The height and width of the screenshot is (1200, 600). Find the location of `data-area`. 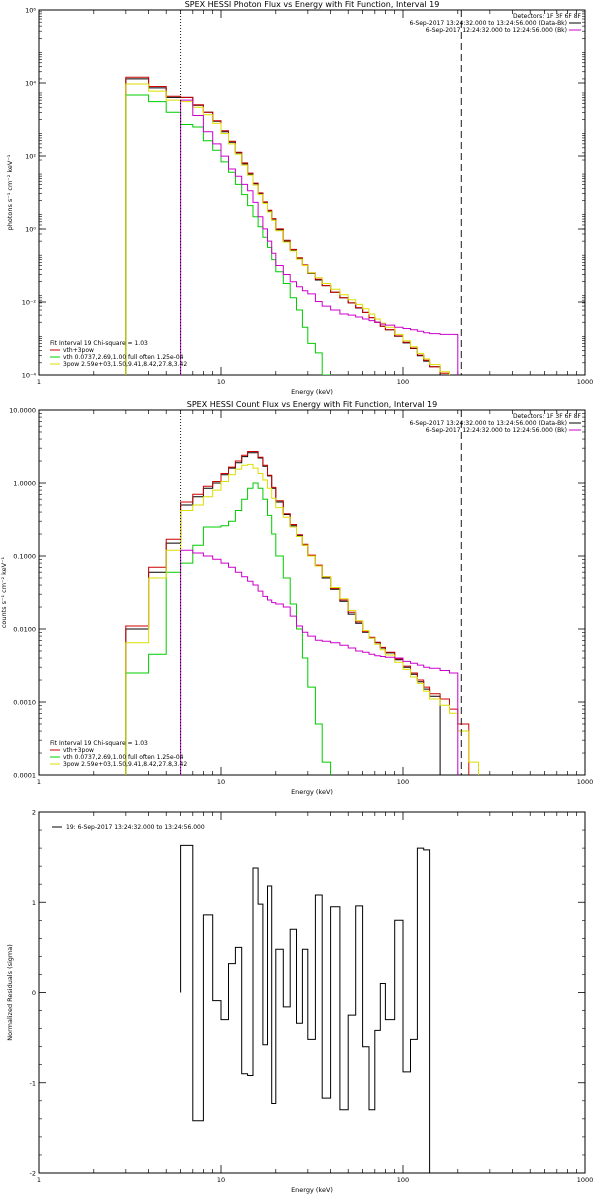

data-area is located at coordinates (305, 1008).